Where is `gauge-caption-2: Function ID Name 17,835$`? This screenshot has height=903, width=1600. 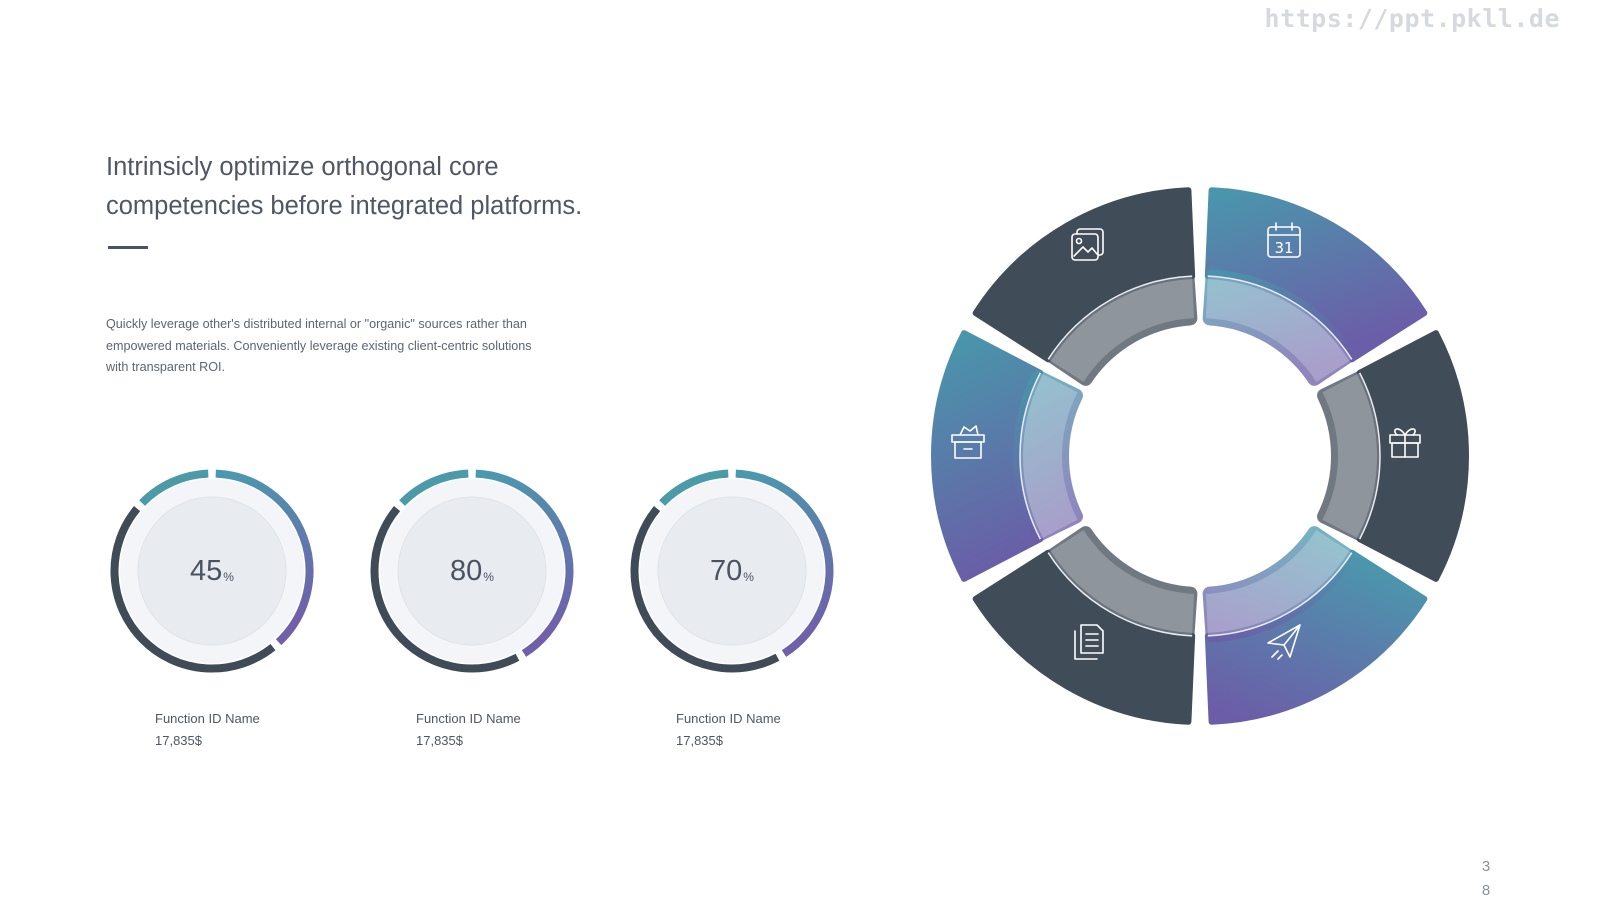 gauge-caption-2: Function ID Name 17,835$ is located at coordinates (468, 730).